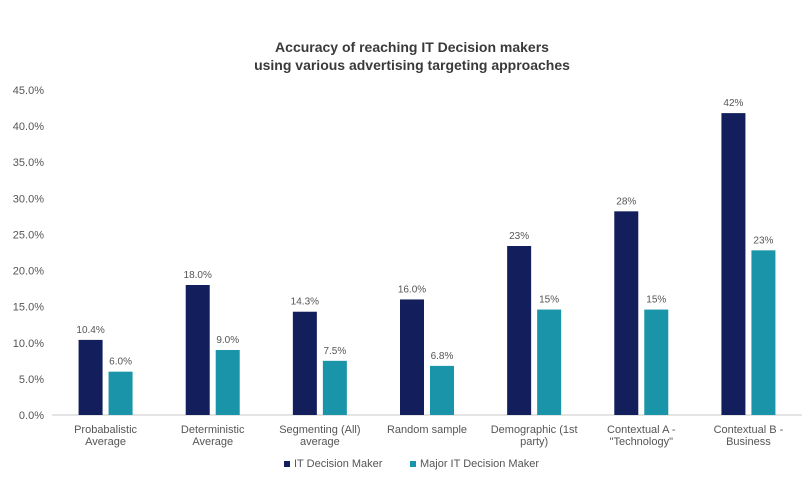 The image size is (804, 477). What do you see at coordinates (28, 308) in the screenshot?
I see `y-tick-label: 15.0%` at bounding box center [28, 308].